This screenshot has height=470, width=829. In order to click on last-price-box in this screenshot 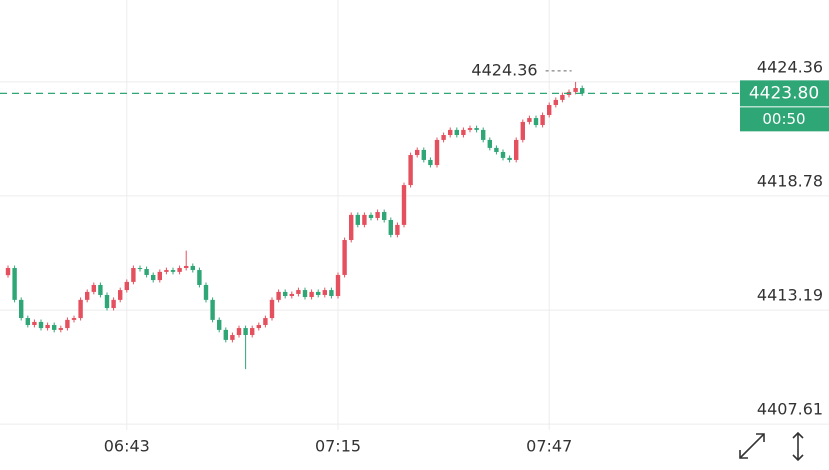, I will do `click(784, 93)`.